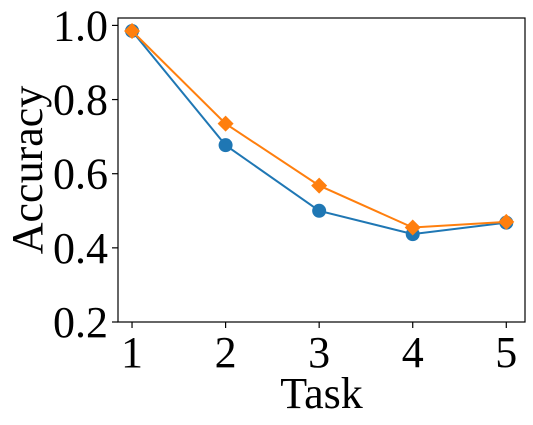  What do you see at coordinates (80, 248) in the screenshot?
I see `y-tick-label: 0.4` at bounding box center [80, 248].